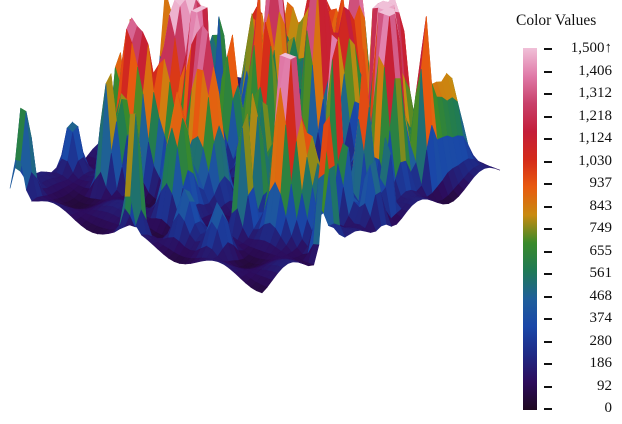  Describe the element at coordinates (601, 340) in the screenshot. I see `legend-tick-label: 280` at that location.